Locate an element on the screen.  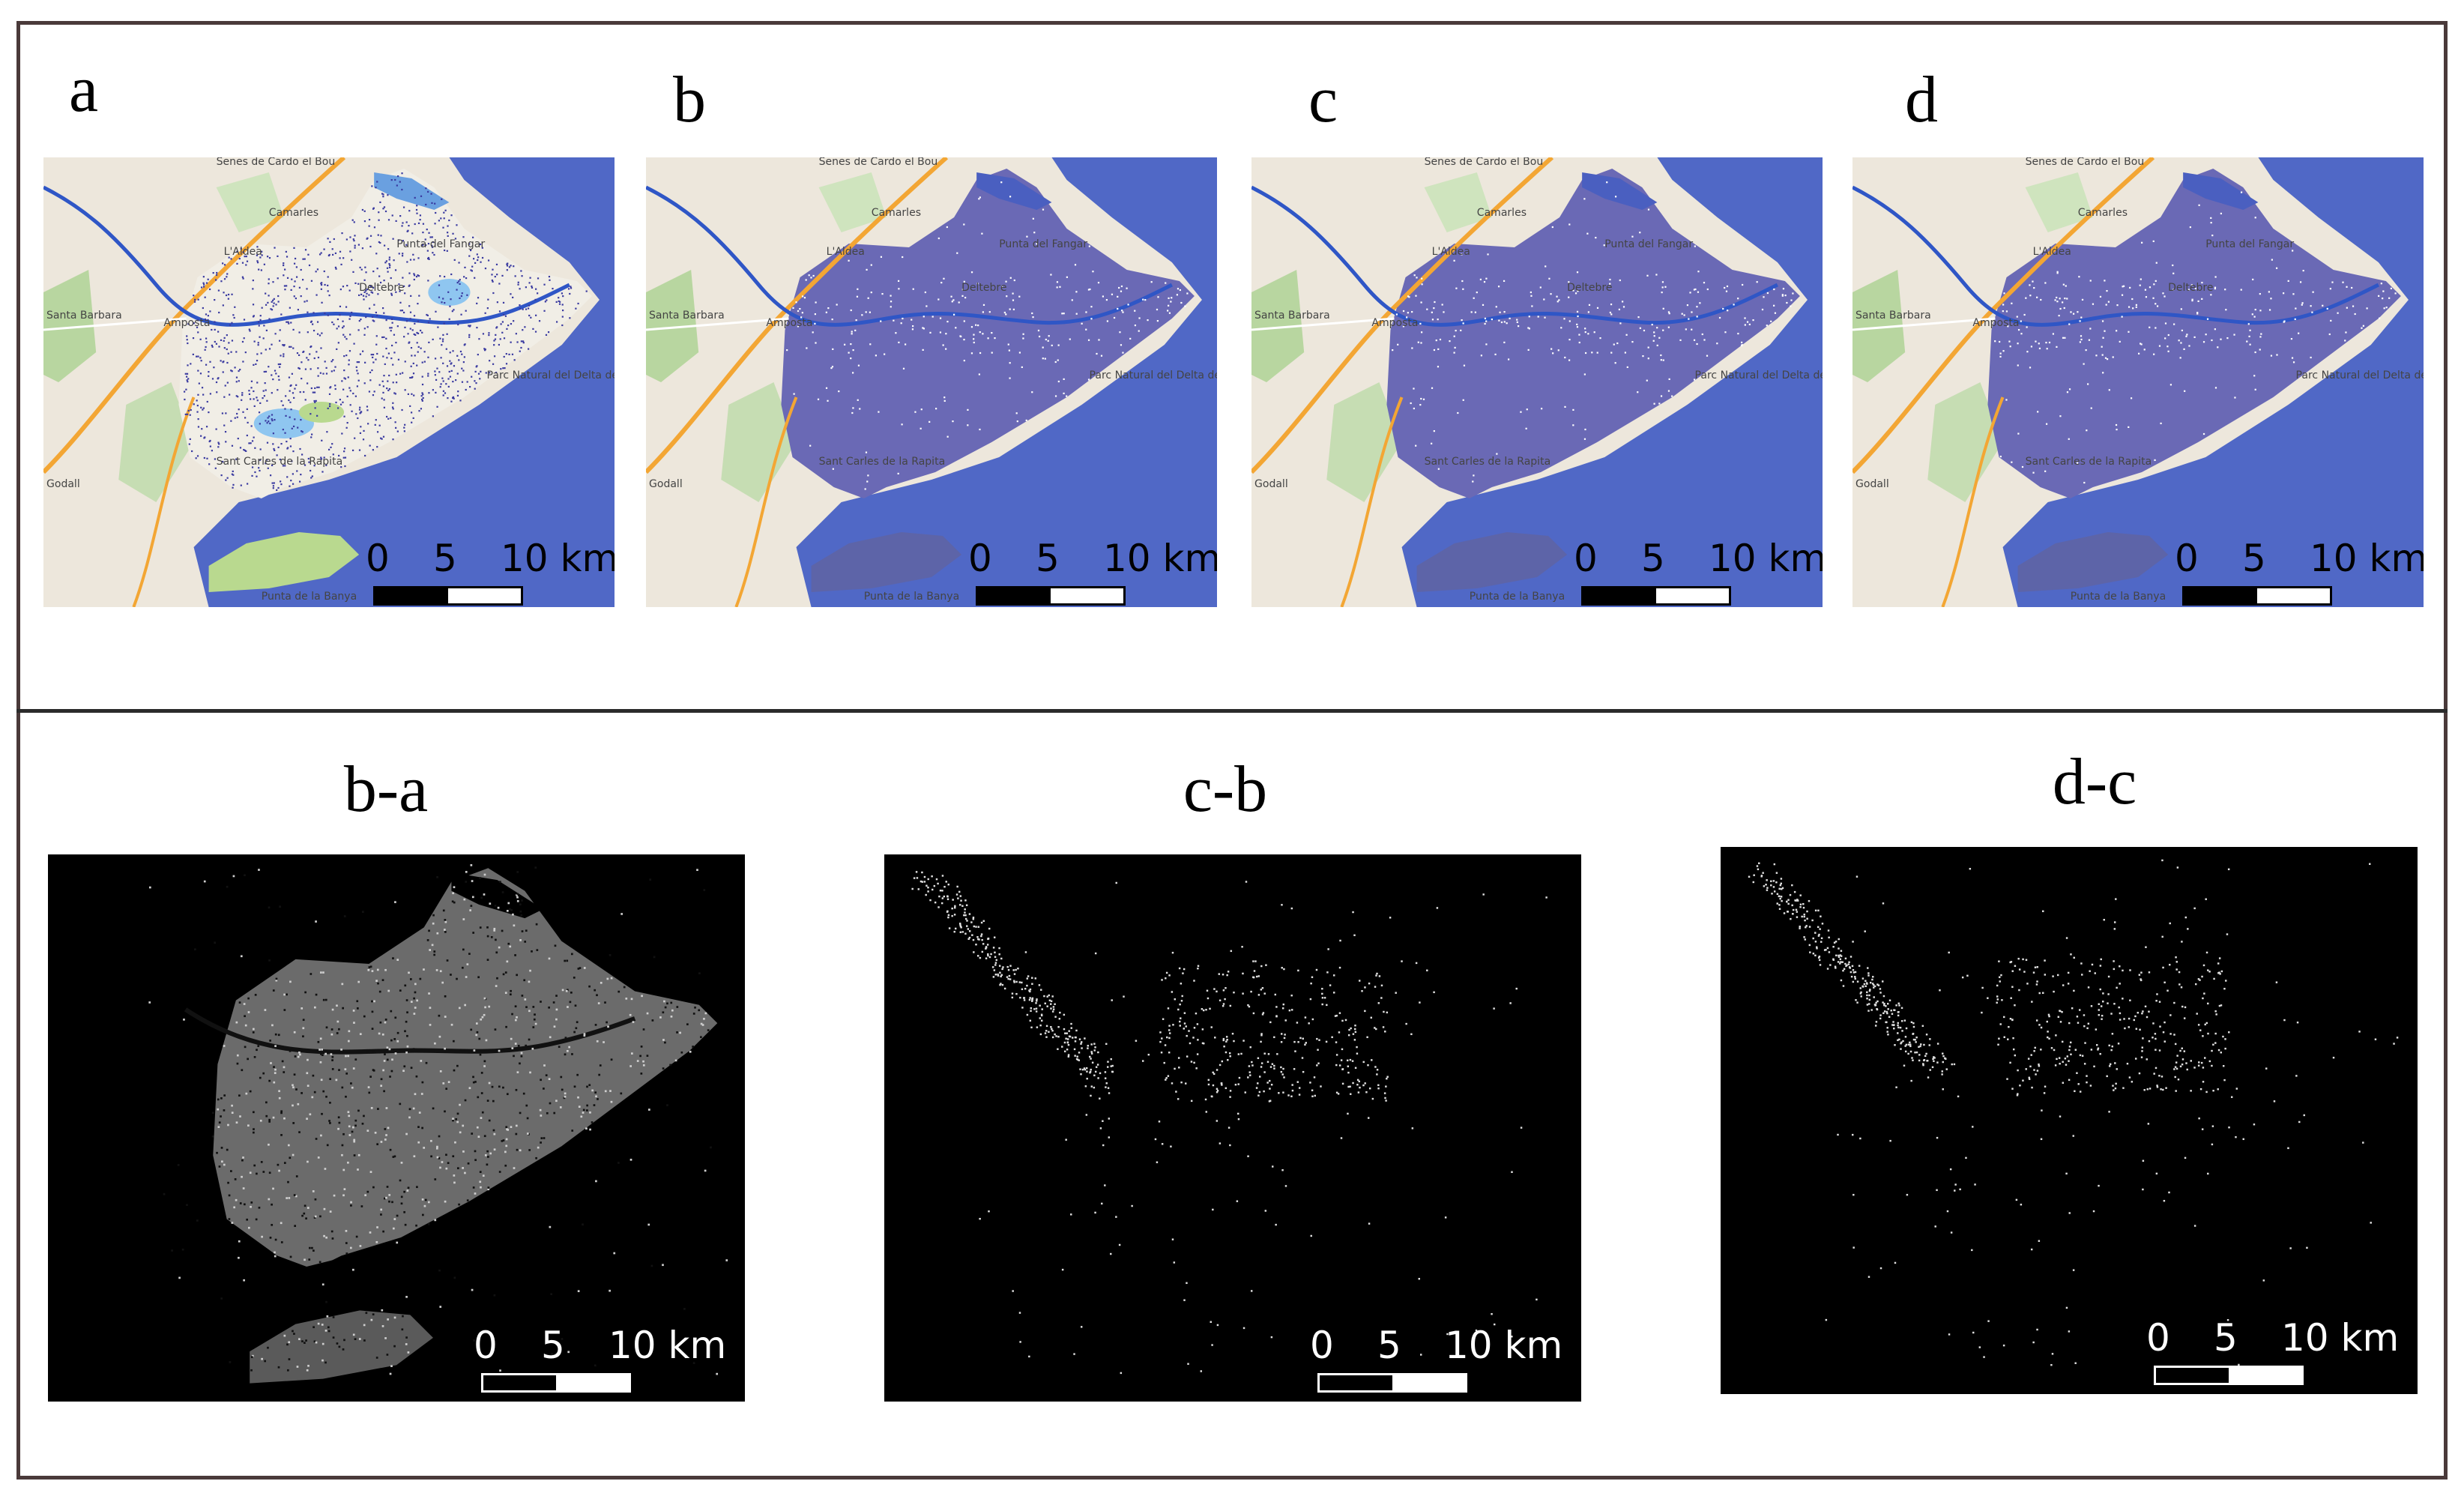
difference-panel-b-a: 0 5 10 km is located at coordinates (396, 1128).